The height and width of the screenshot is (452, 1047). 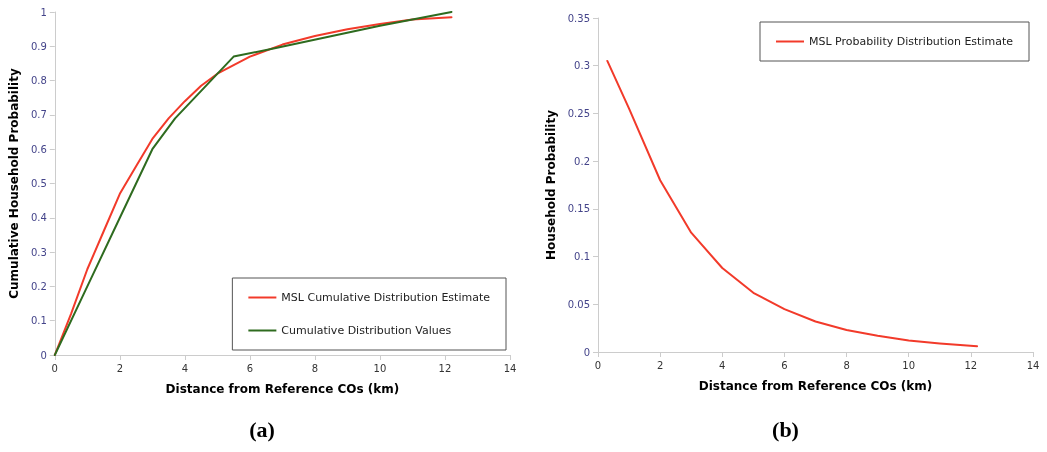 What do you see at coordinates (366, 330) in the screenshot?
I see `legend-label: Cumulative Distribution Values` at bounding box center [366, 330].